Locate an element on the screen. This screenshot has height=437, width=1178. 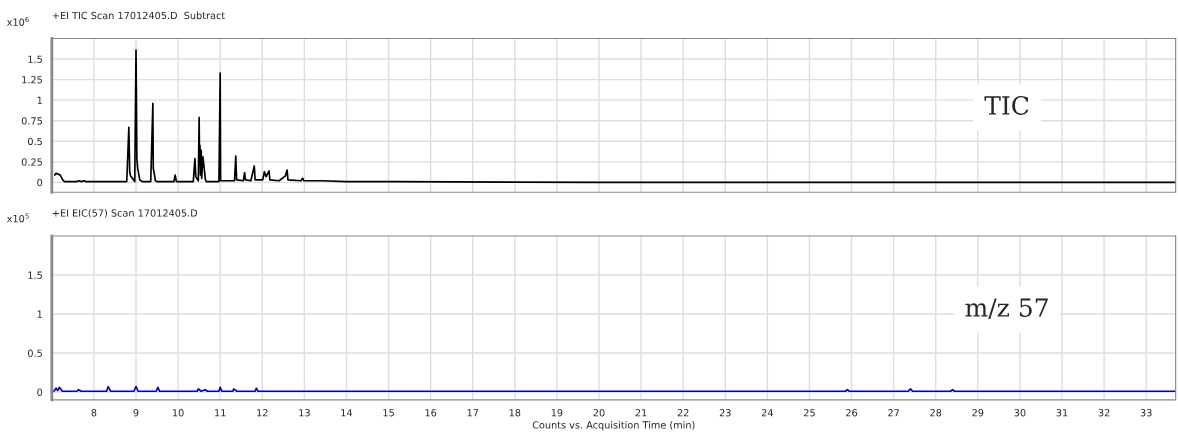
x-tick-label: 12 is located at coordinates (262, 413).